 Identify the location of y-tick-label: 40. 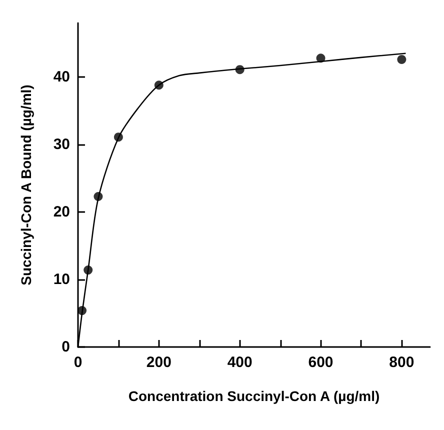
(61, 77).